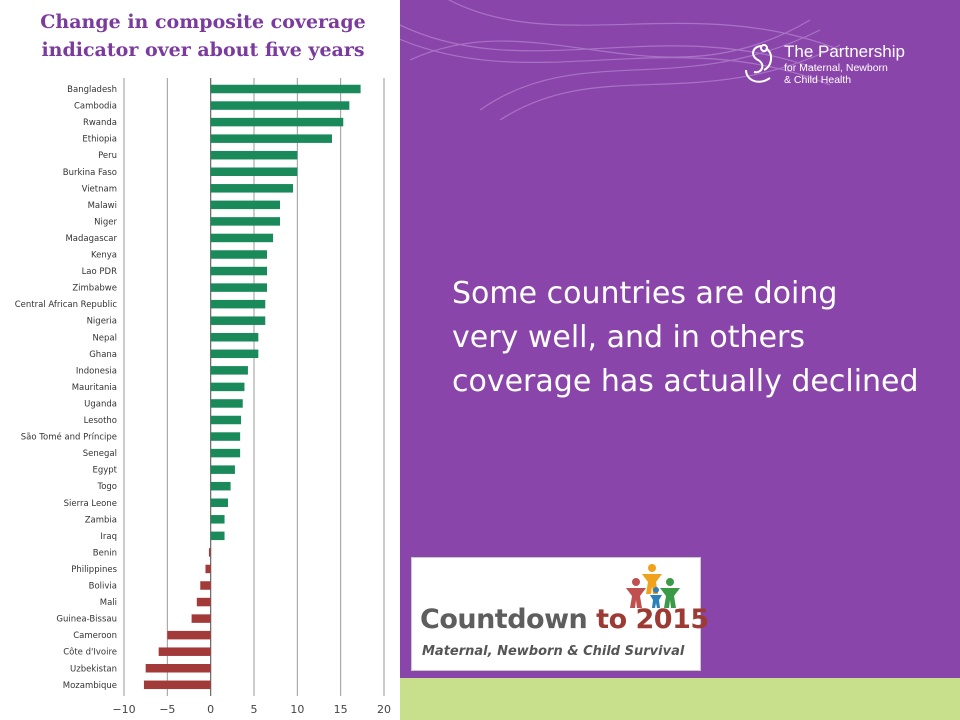  What do you see at coordinates (105, 553) in the screenshot?
I see `category-label: Benin` at bounding box center [105, 553].